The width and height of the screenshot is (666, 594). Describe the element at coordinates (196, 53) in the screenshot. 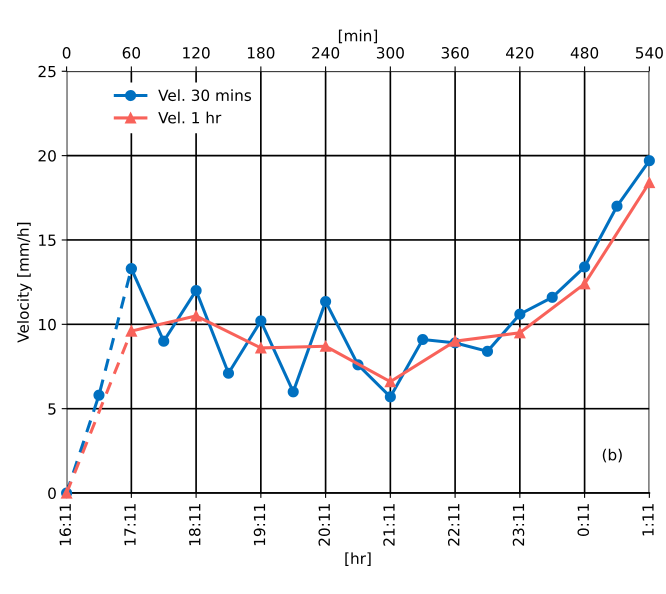

I see `x2-tick-label: 120` at that location.